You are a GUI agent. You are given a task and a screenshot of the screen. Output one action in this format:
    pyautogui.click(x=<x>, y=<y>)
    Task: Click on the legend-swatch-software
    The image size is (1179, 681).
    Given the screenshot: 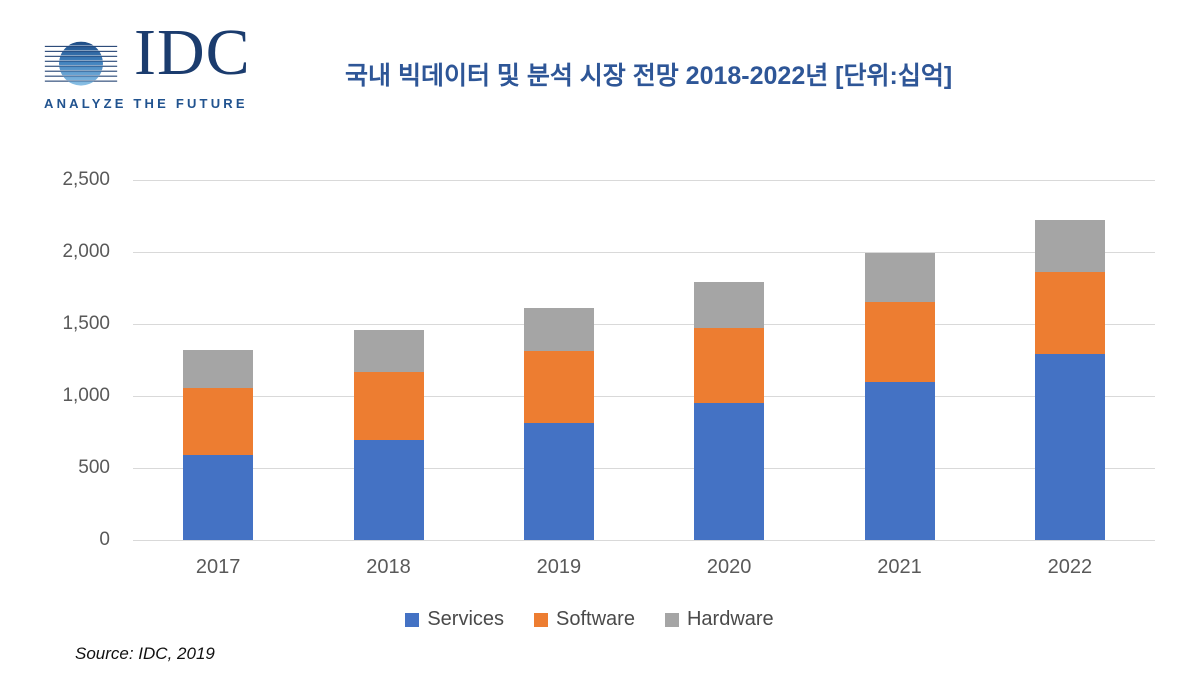 What is the action you would take?
    pyautogui.click(x=541, y=619)
    